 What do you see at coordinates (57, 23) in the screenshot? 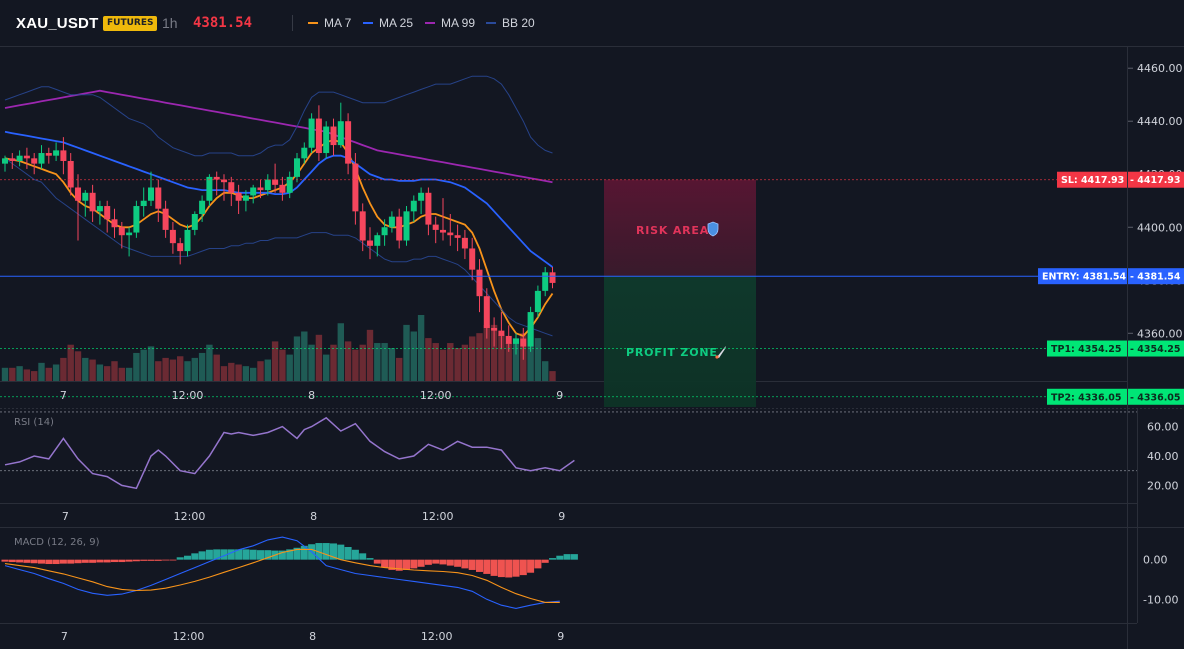
I see `symbol-label: XAU_USDT` at bounding box center [57, 23].